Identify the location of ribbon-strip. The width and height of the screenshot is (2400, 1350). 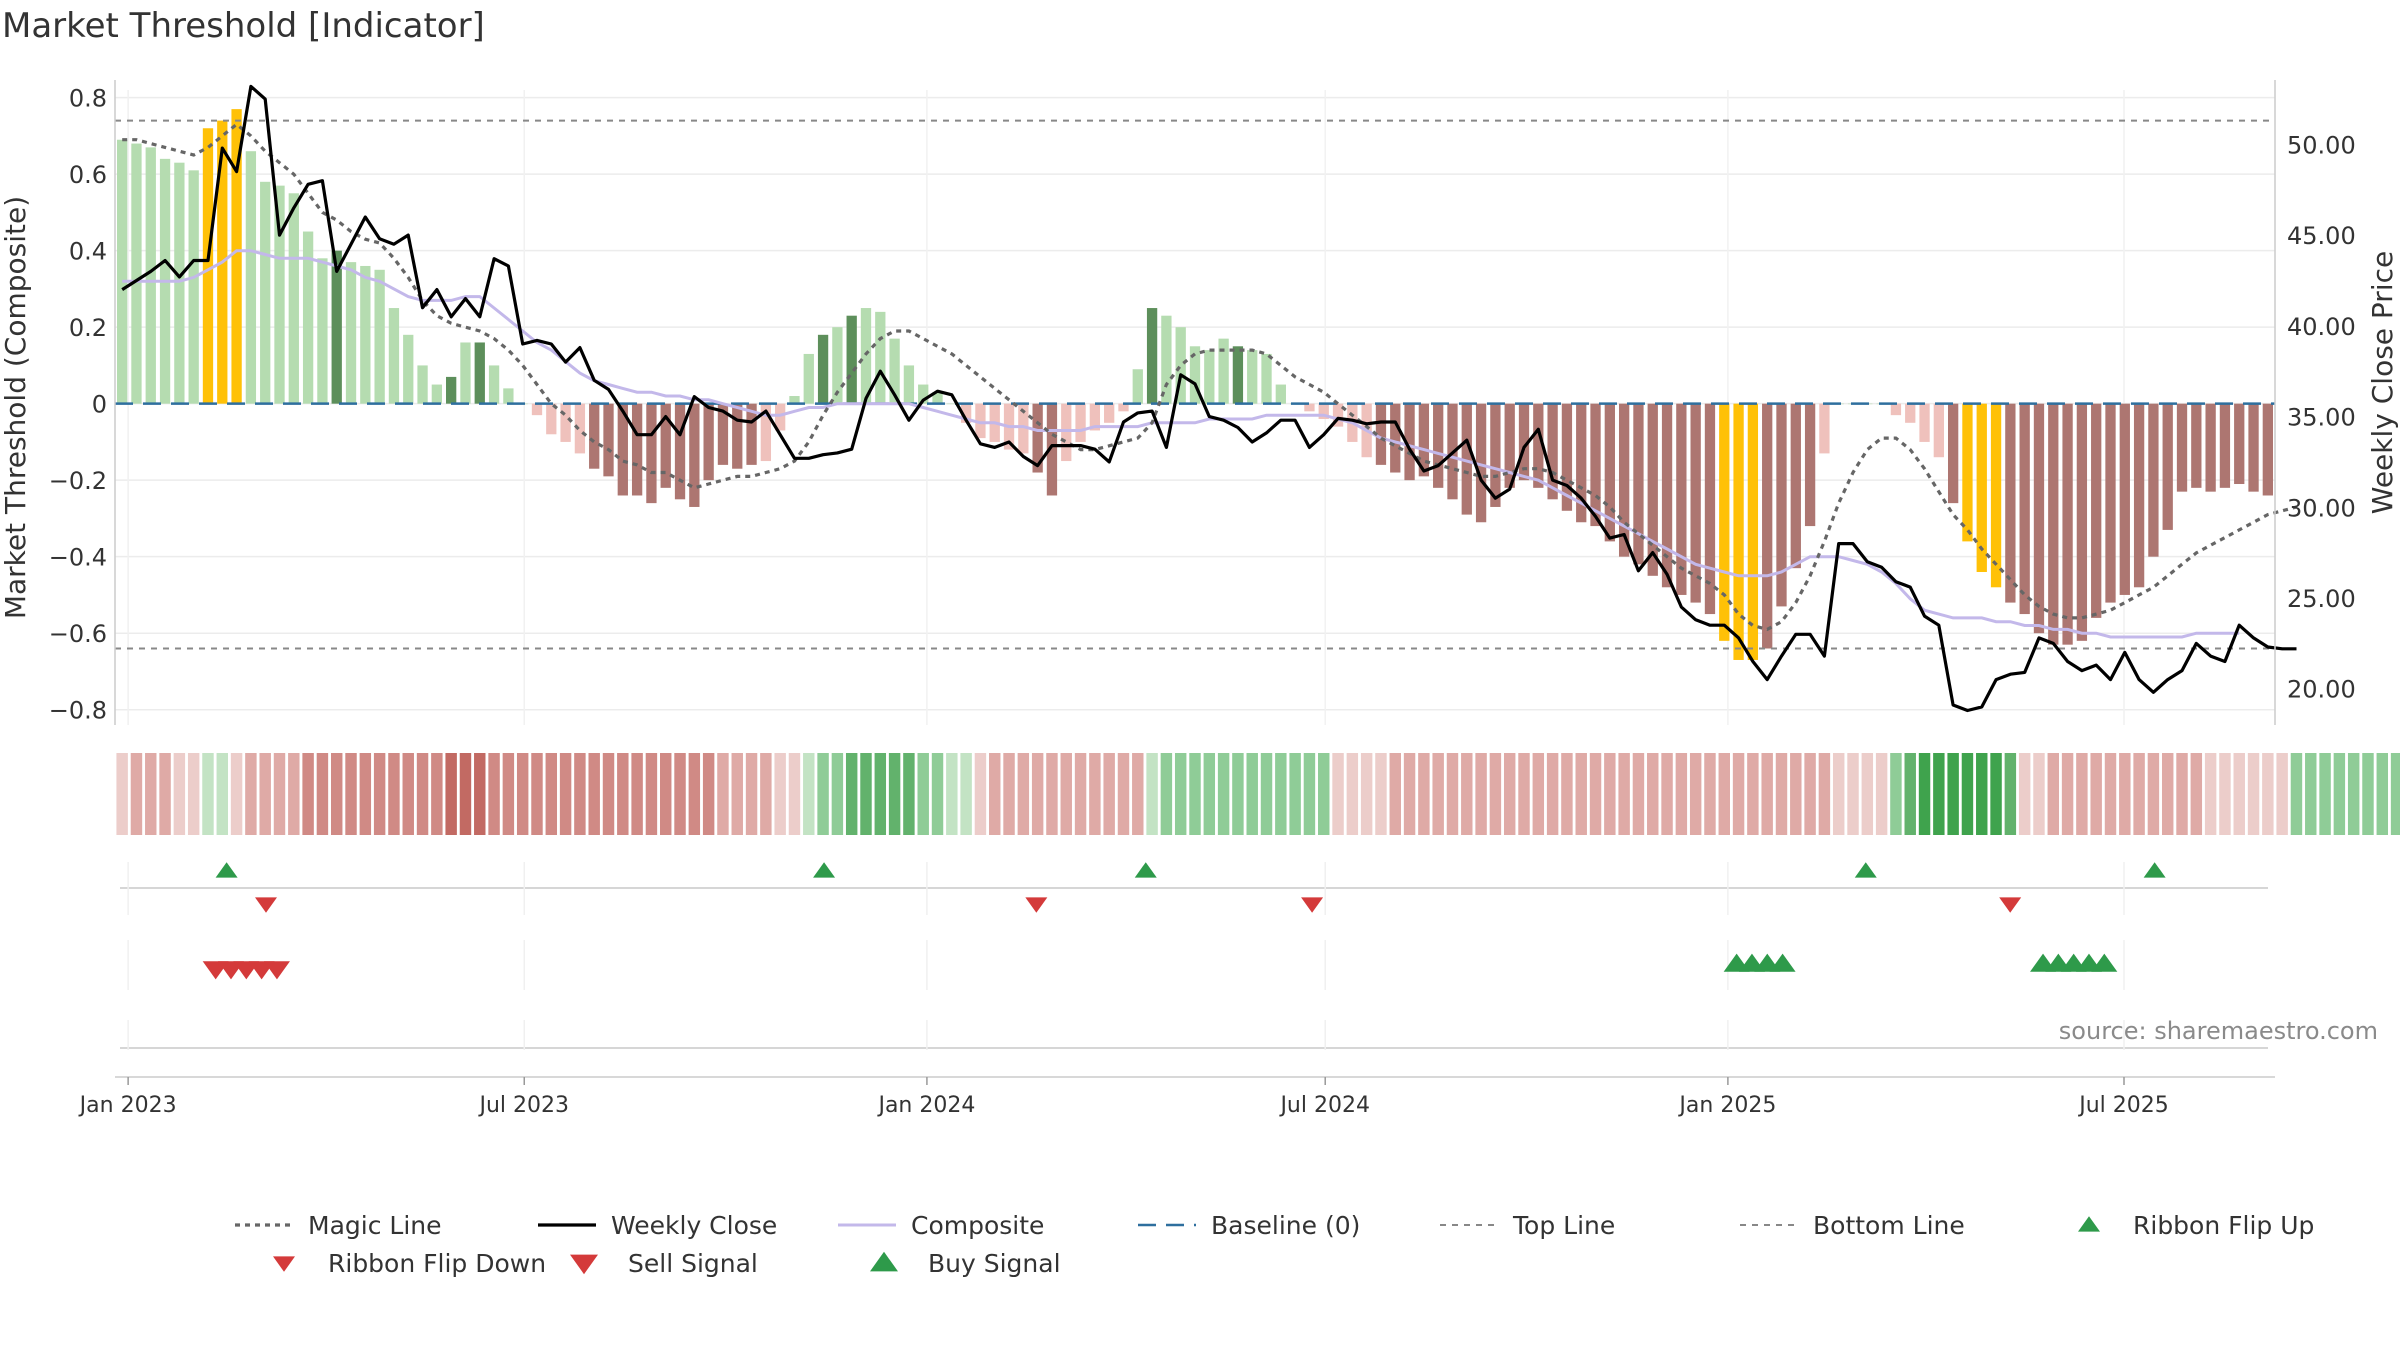
(1258, 794).